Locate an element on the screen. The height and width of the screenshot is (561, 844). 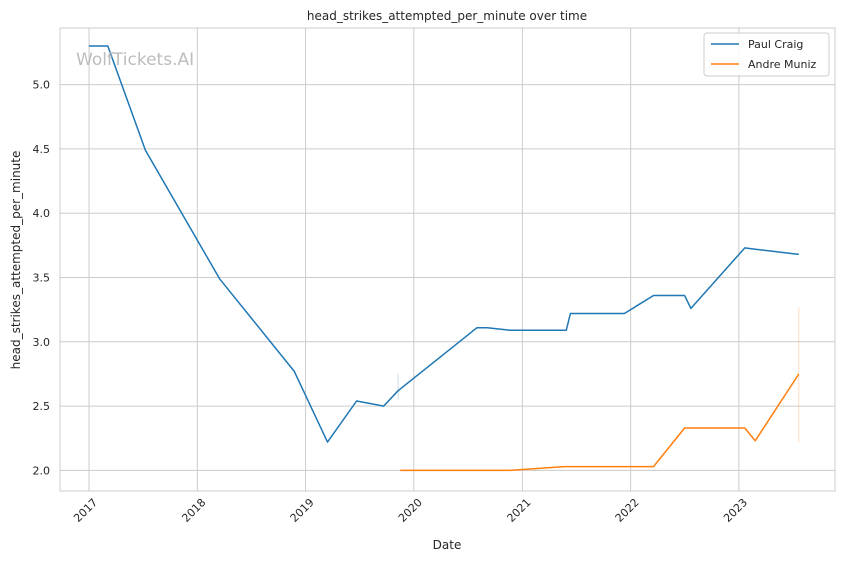
y-tick-label: 3.0 is located at coordinates (42, 342).